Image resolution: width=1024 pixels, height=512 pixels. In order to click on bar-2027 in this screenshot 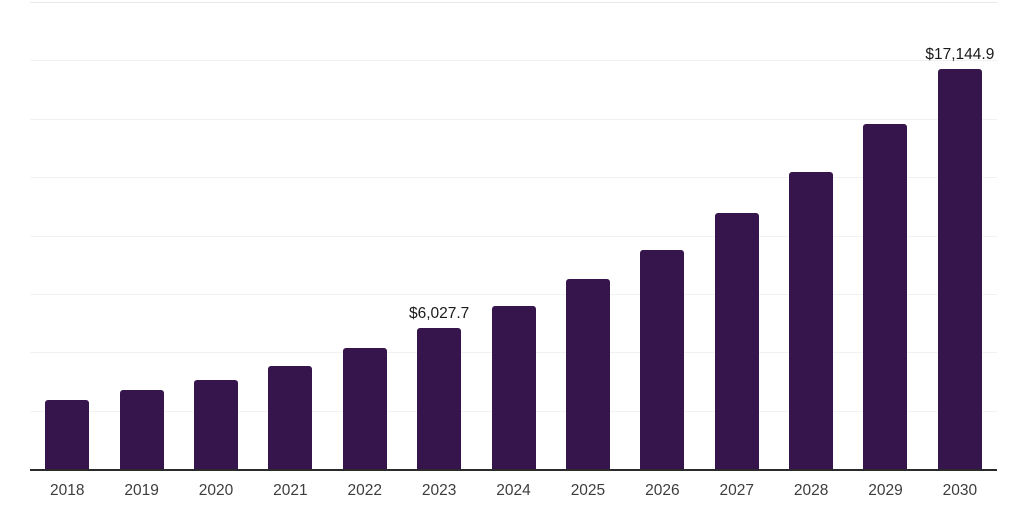, I will do `click(736, 341)`.